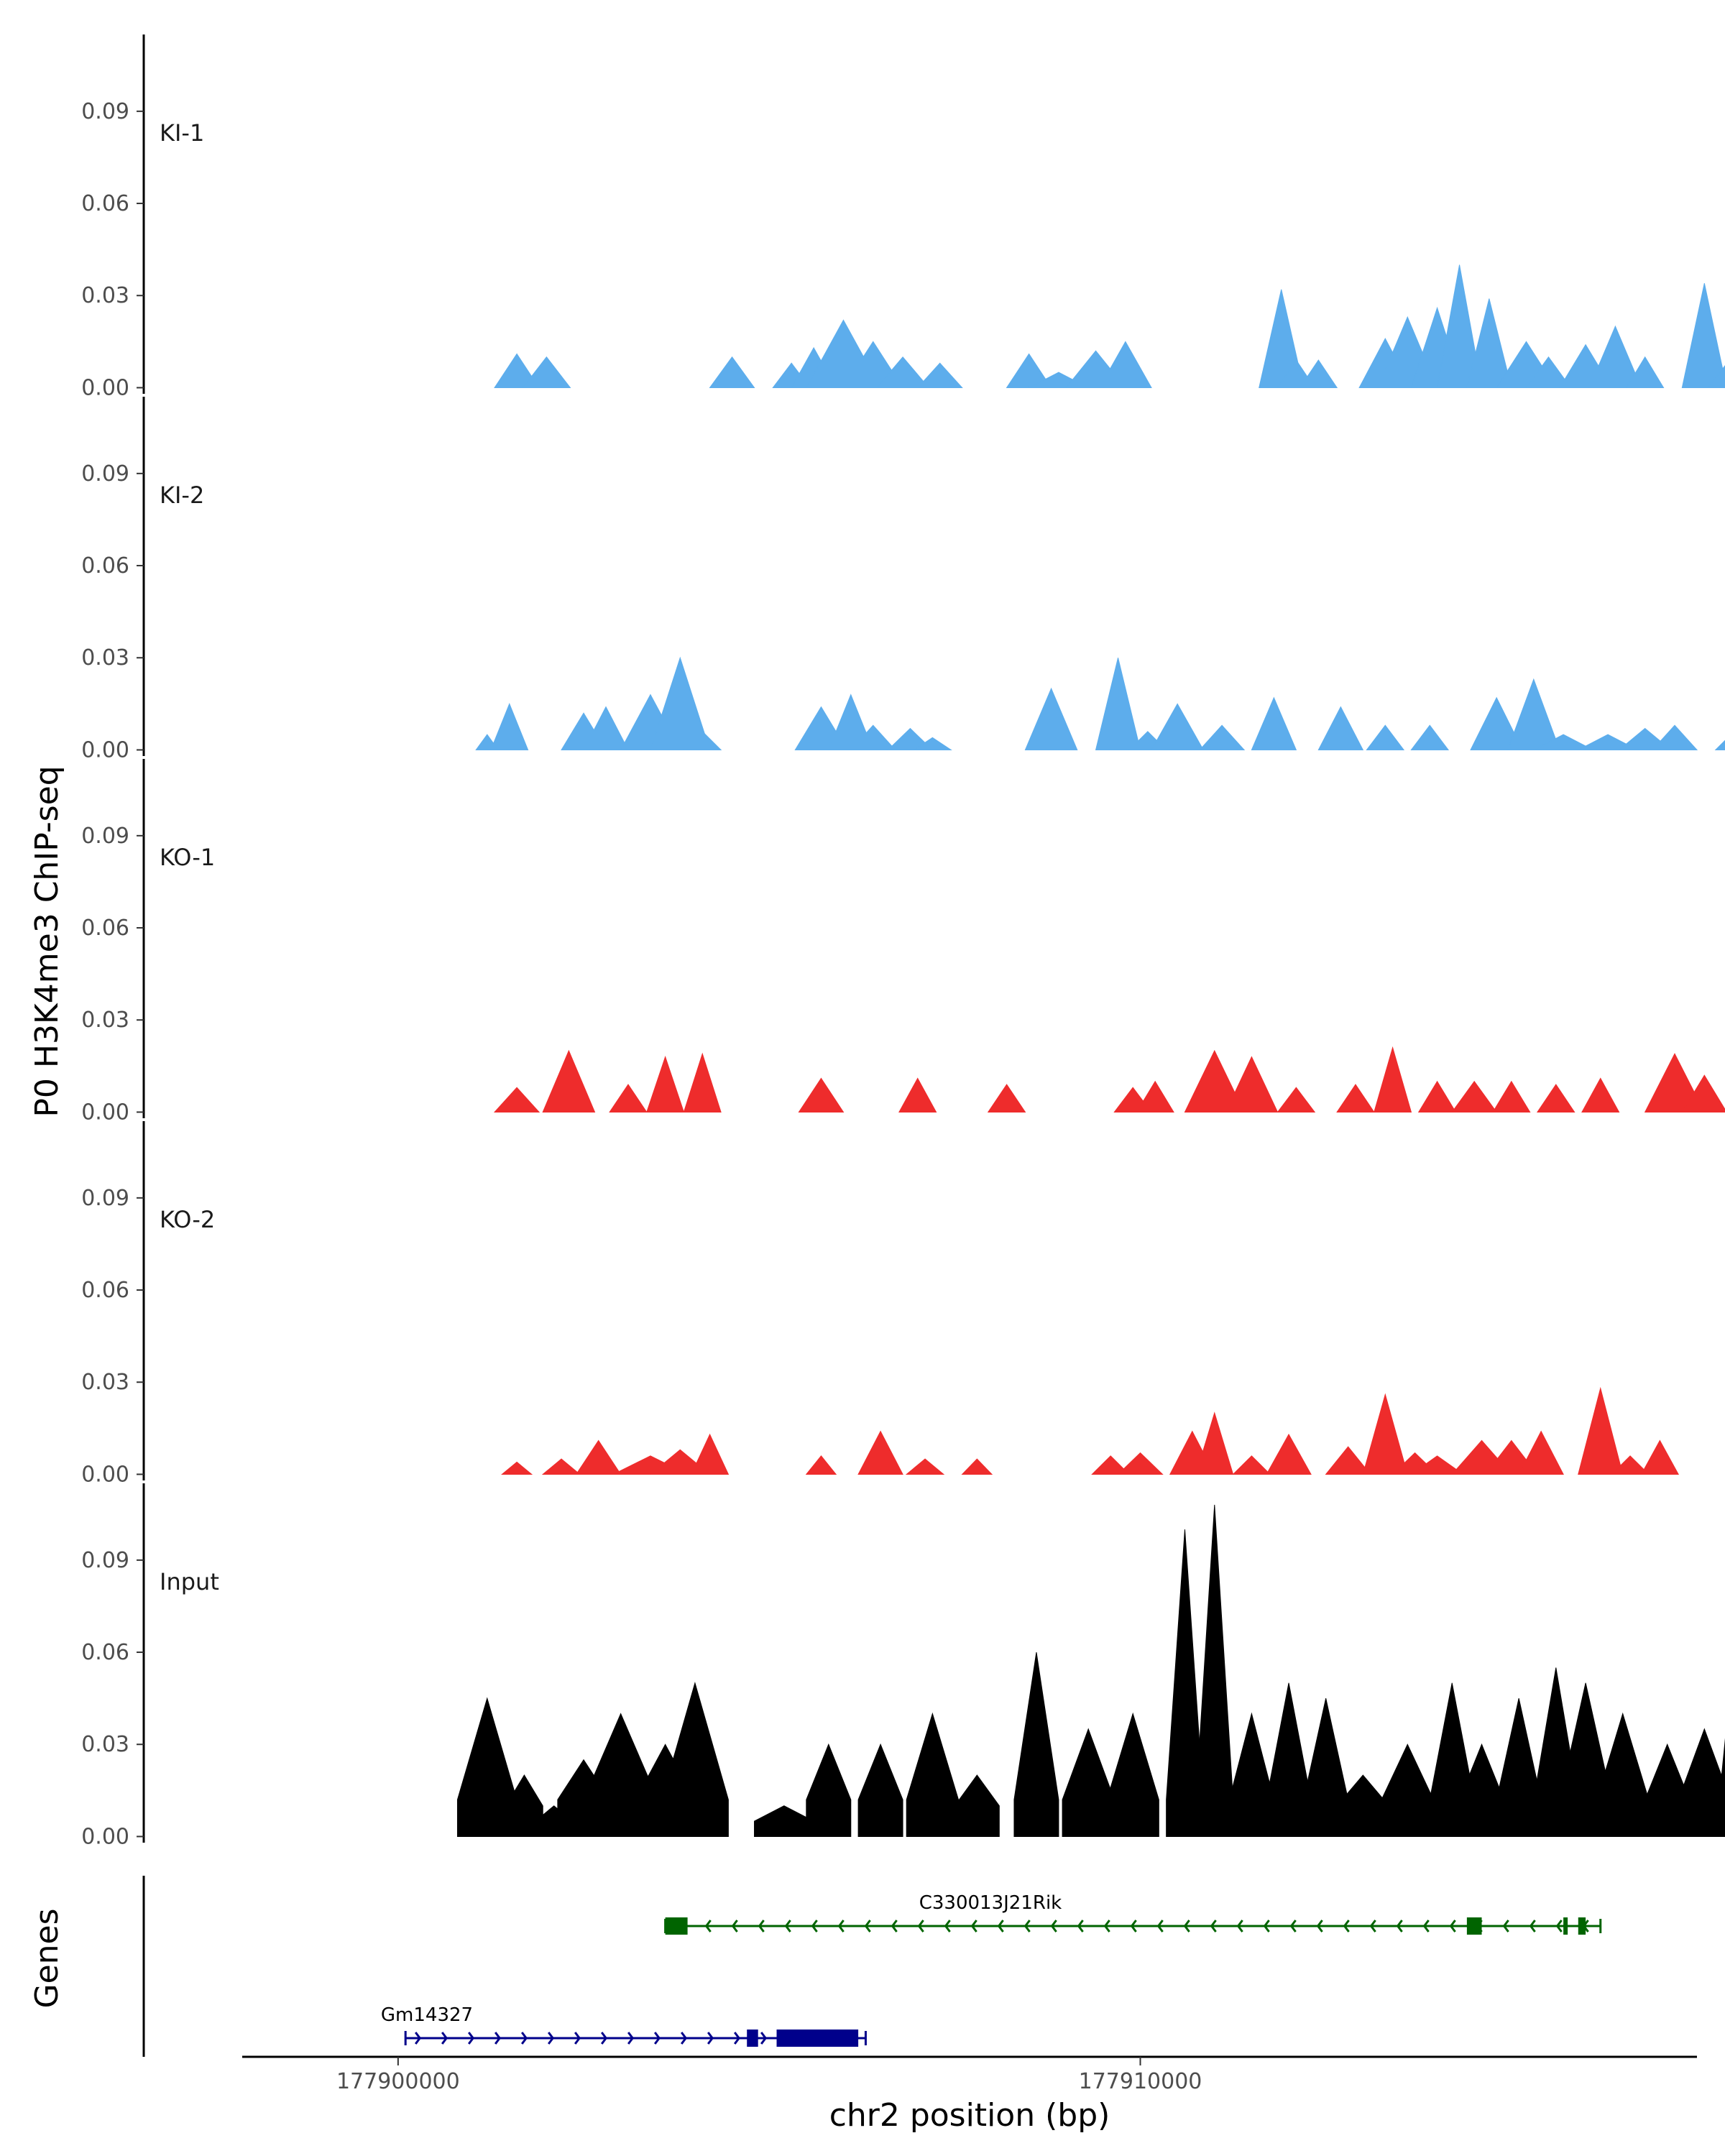  What do you see at coordinates (990, 1903) in the screenshot?
I see `gene-label: C330013J21Rik` at bounding box center [990, 1903].